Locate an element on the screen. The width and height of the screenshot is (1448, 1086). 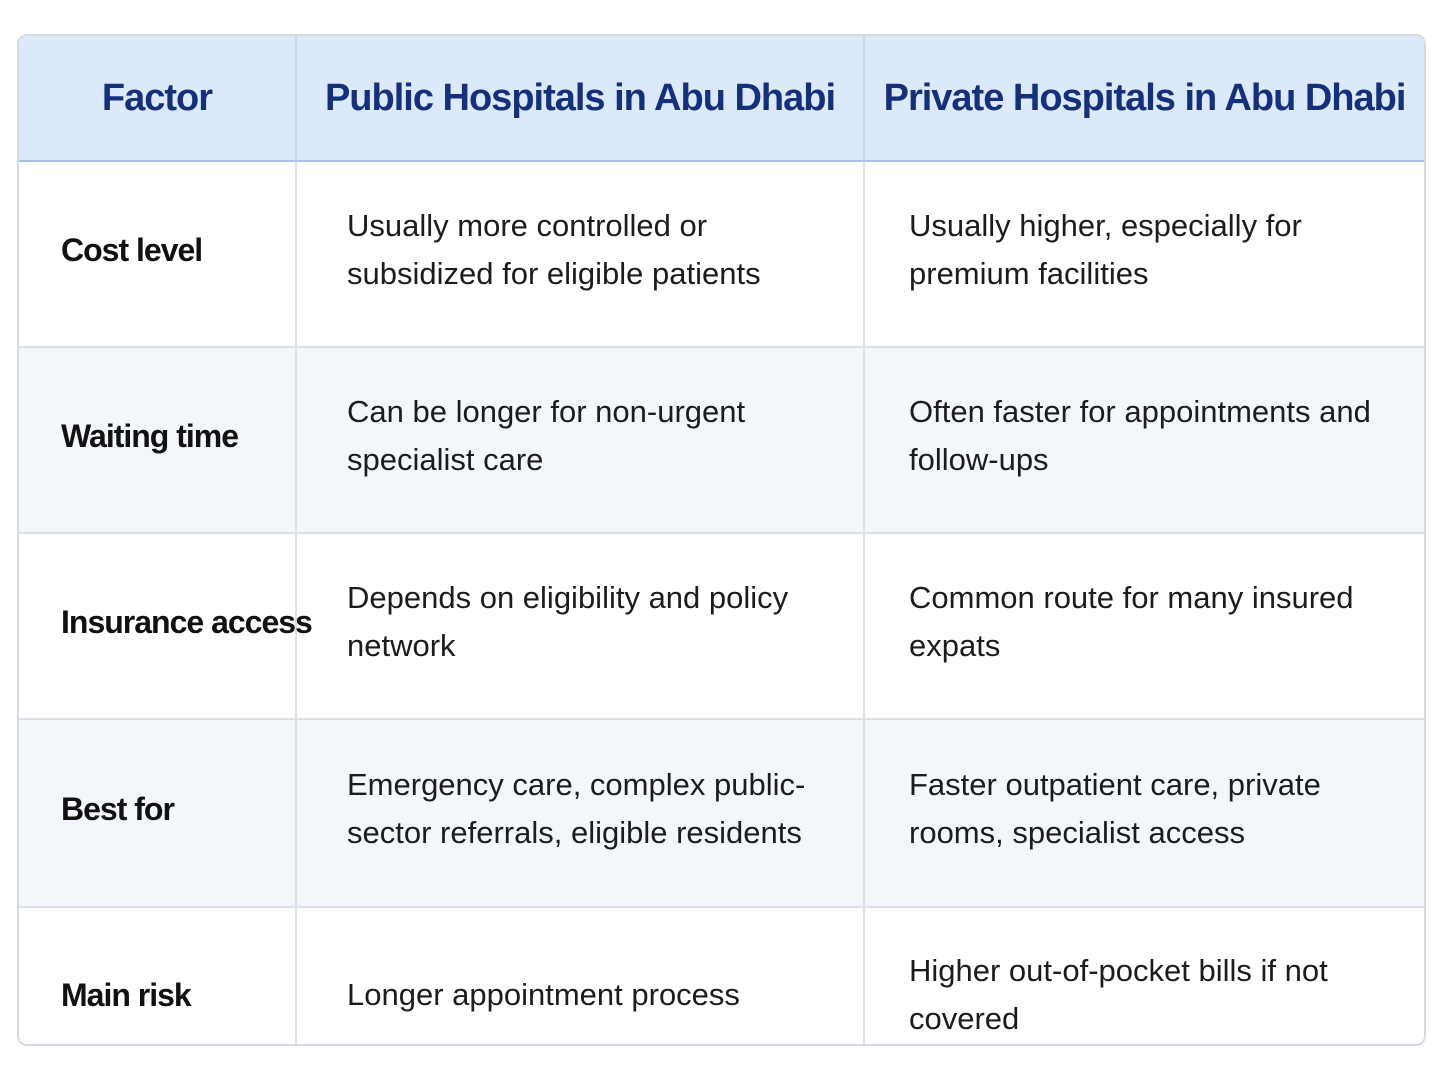
factor-cell: Waiting time is located at coordinates (158, 440).